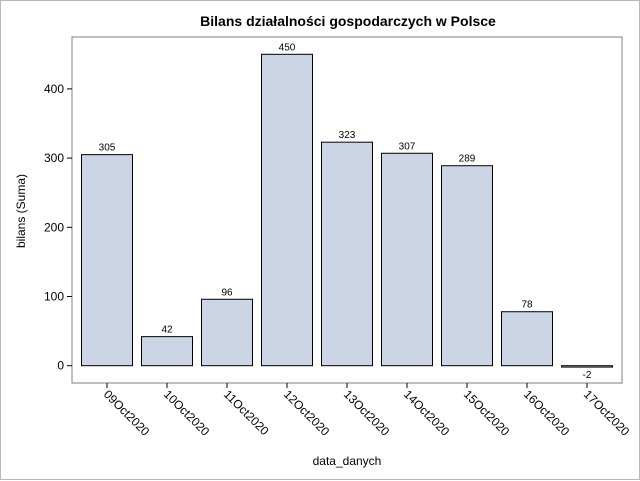  Describe the element at coordinates (407, 146) in the screenshot. I see `data-label: 307` at that location.